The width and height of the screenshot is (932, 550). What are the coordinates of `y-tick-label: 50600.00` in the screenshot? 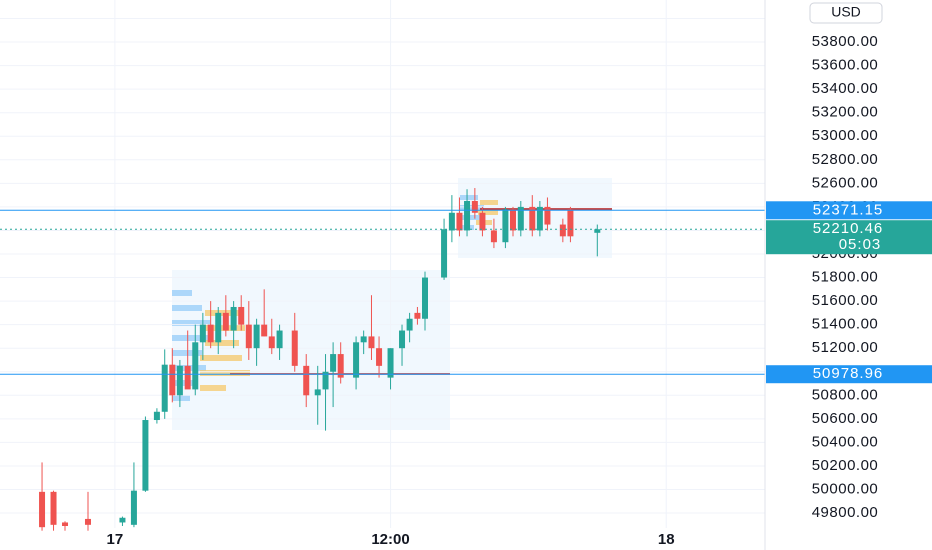 It's located at (845, 418).